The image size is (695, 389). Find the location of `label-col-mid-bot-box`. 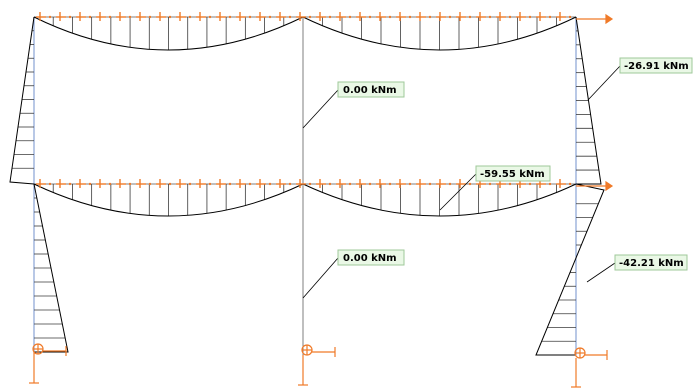

label-col-mid-bot-box is located at coordinates (371, 257).